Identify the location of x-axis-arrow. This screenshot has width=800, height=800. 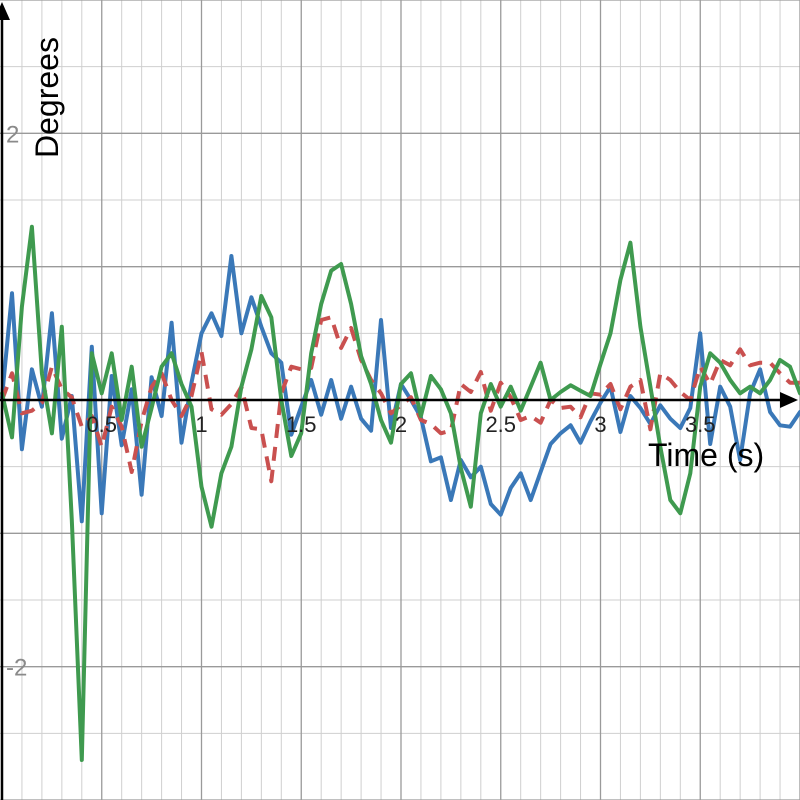
(789, 400).